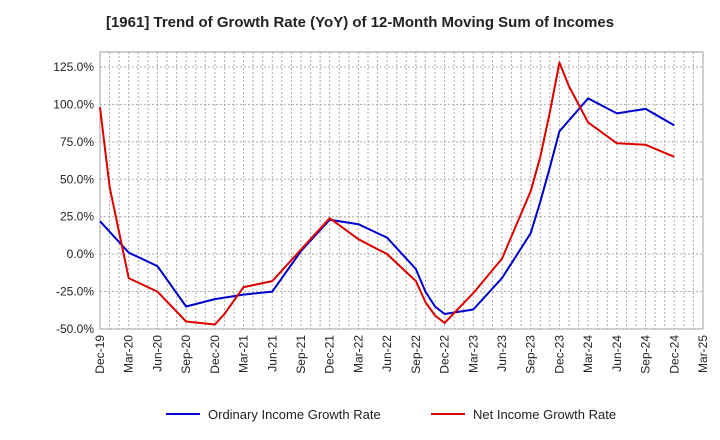 The image size is (720, 440). I want to click on x-tick-label: Sep-24, so click(646, 354).